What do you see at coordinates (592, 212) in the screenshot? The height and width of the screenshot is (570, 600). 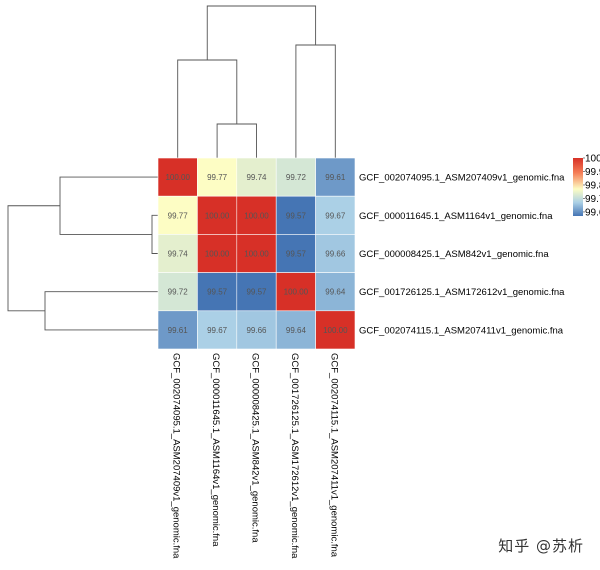 I see `legend-tick-label: 99.6` at bounding box center [592, 212].